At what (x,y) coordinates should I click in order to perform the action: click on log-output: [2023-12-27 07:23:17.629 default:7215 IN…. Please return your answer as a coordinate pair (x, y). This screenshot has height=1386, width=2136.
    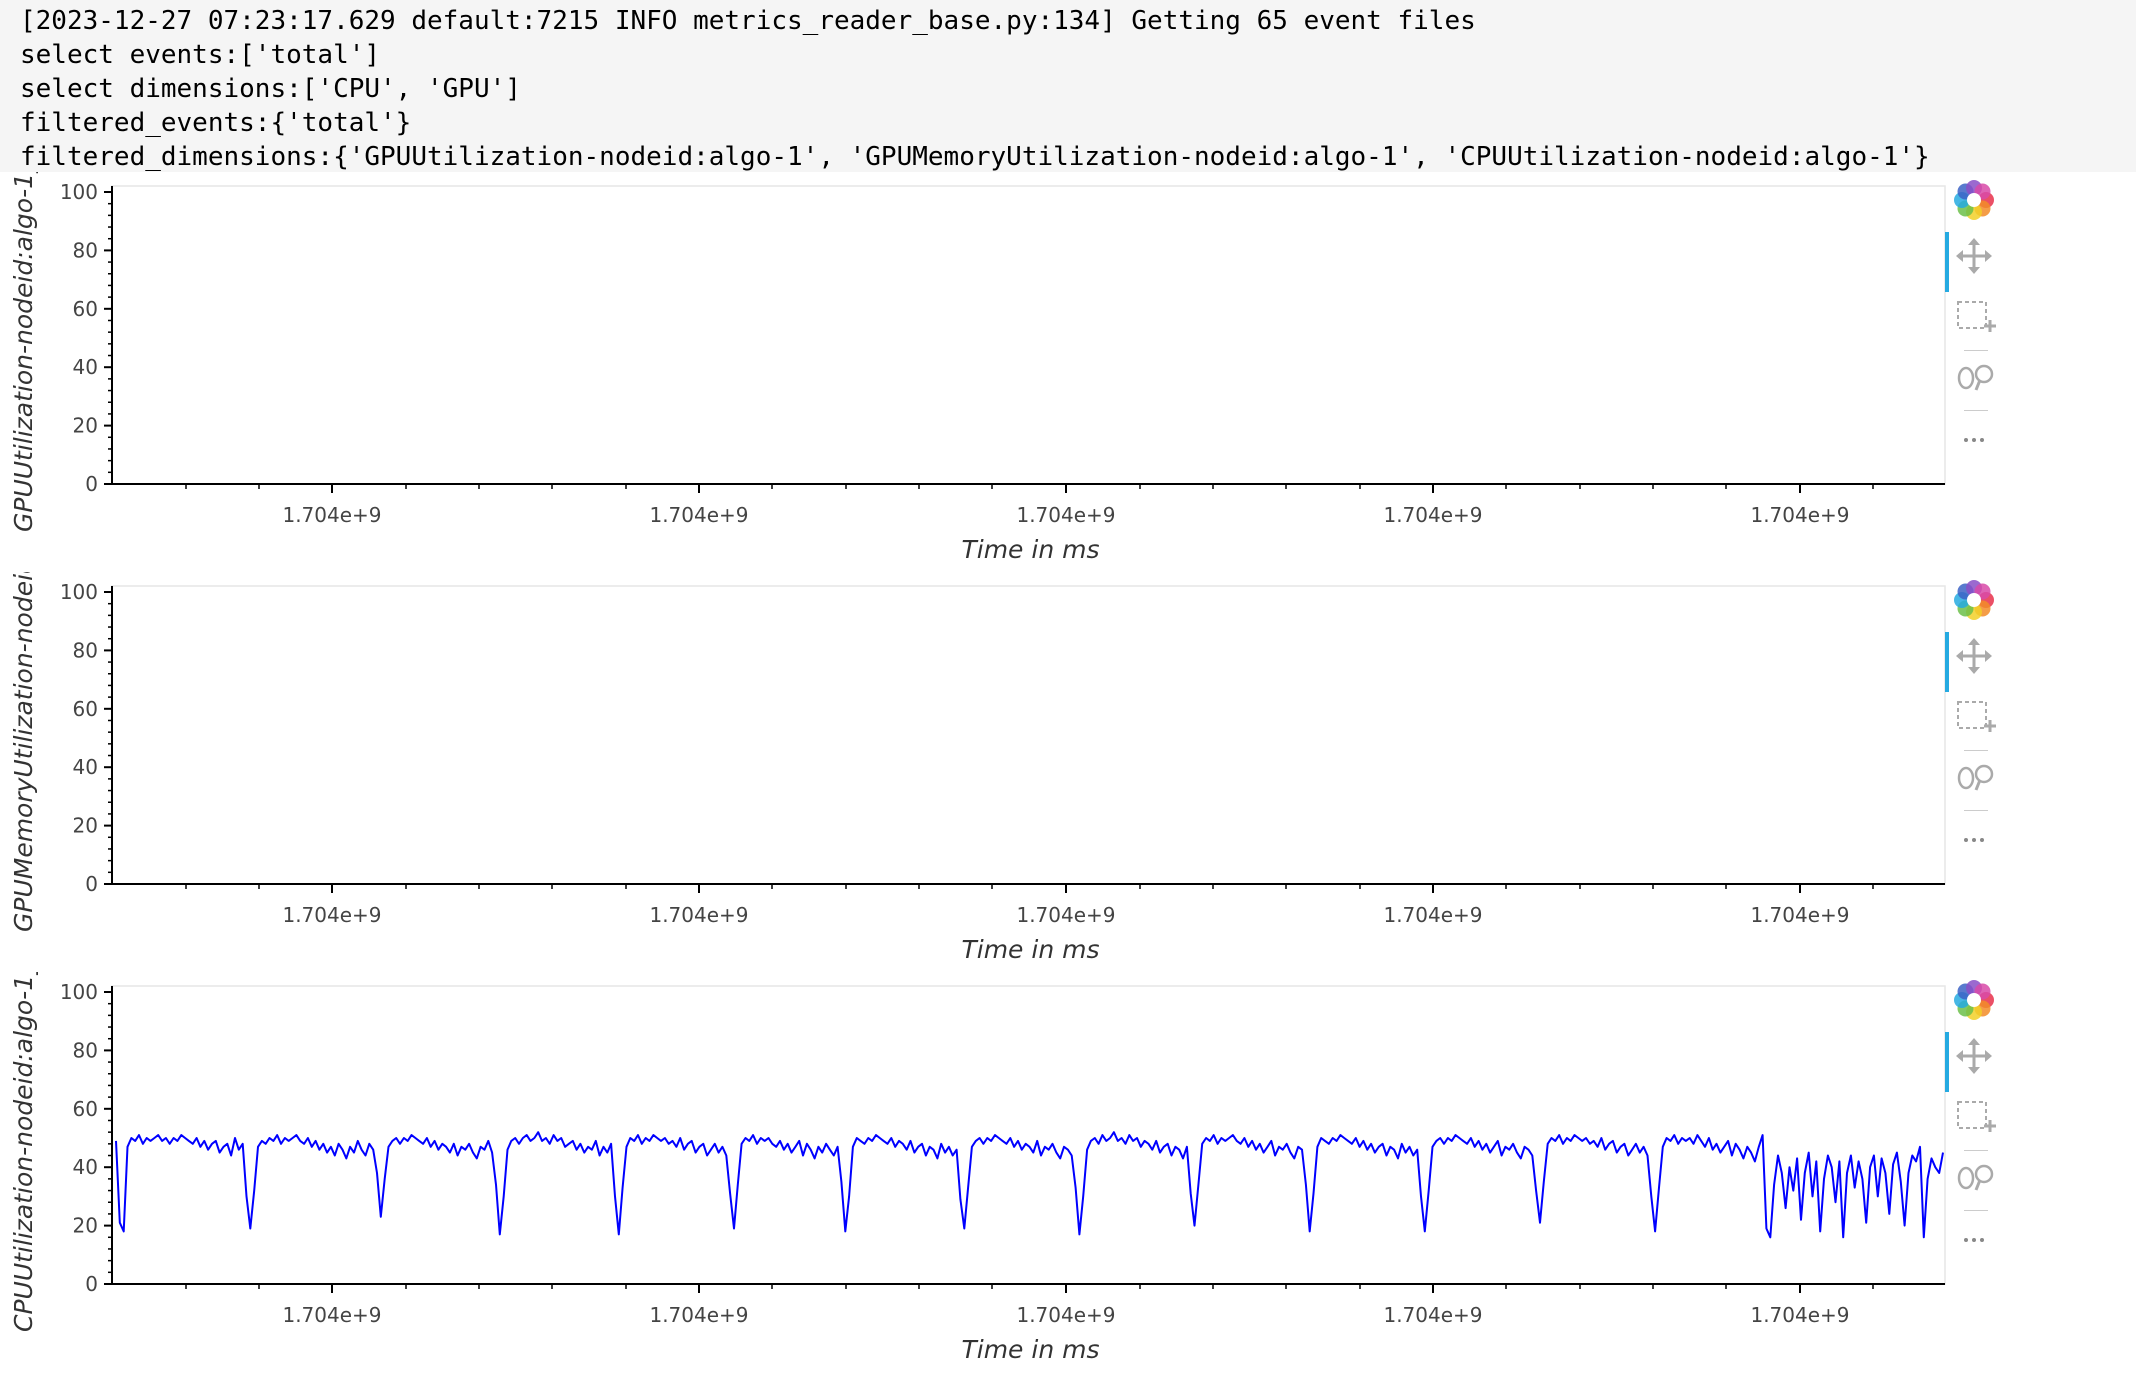
    Looking at the image, I should click on (1068, 86).